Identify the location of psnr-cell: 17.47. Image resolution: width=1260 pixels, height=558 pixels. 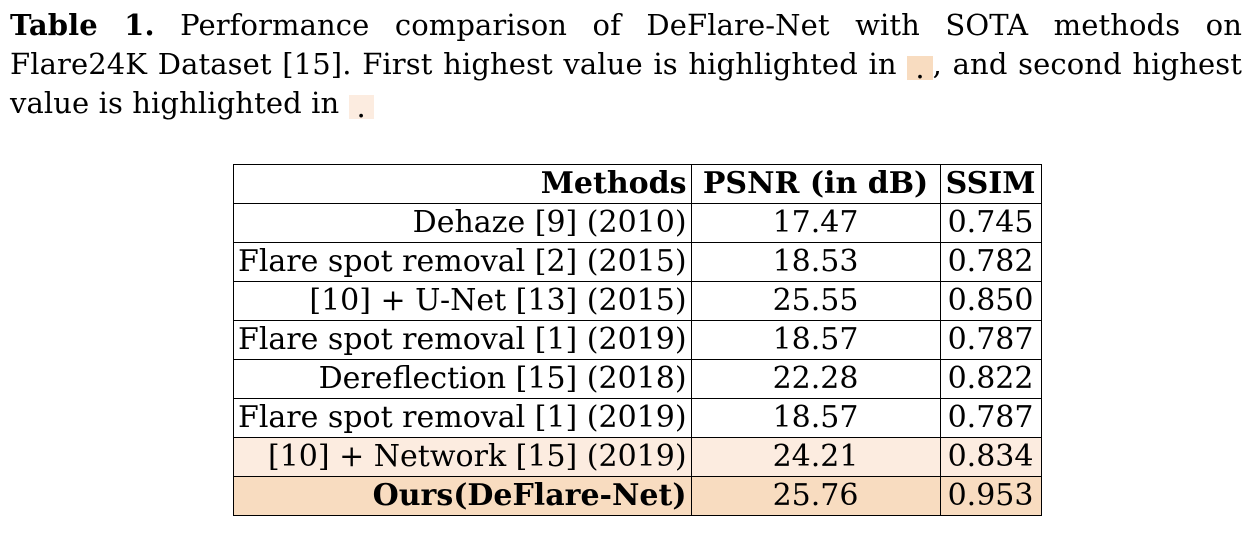
(815, 223).